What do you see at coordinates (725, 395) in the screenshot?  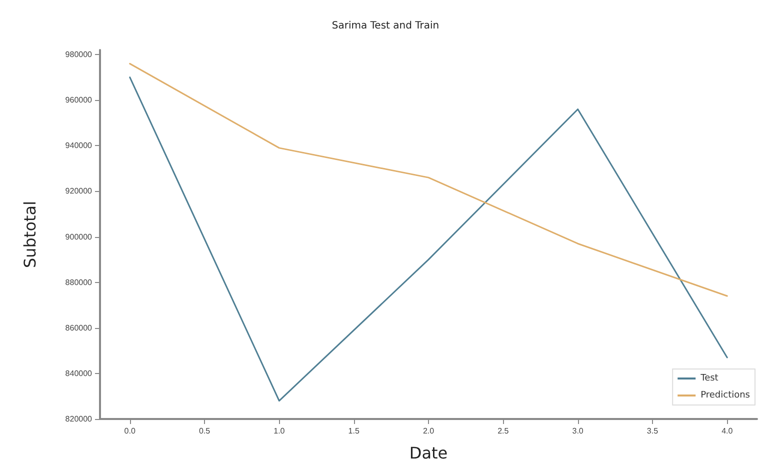 I see `legend-label: Predictions` at bounding box center [725, 395].